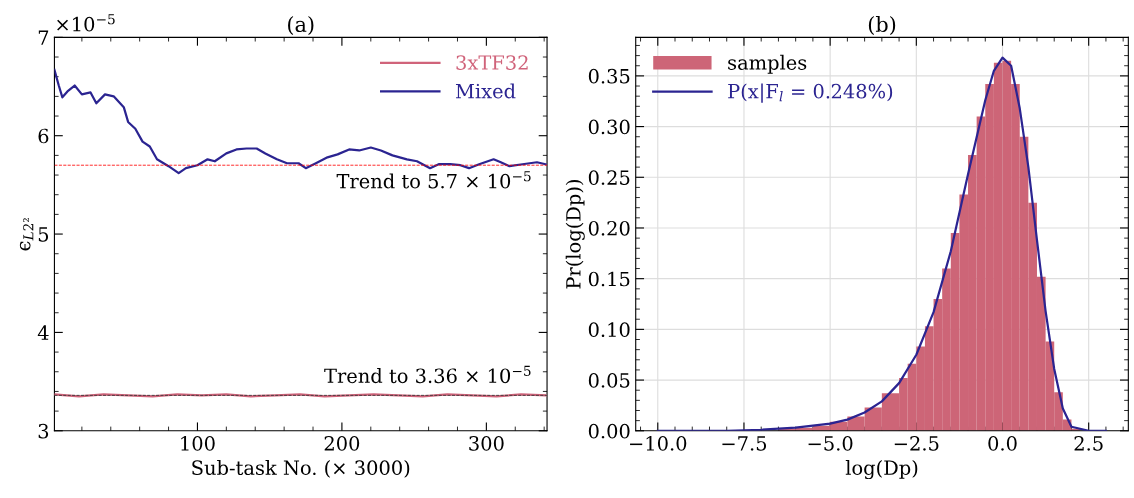 The image size is (1134, 498). I want to click on y-tick-label: 0.05, so click(609, 380).